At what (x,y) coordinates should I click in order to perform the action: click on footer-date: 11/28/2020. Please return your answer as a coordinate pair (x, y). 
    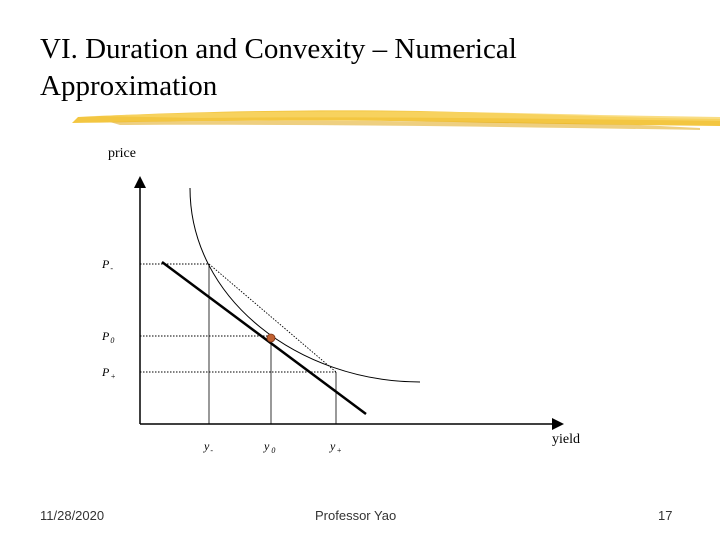
    Looking at the image, I should click on (72, 515).